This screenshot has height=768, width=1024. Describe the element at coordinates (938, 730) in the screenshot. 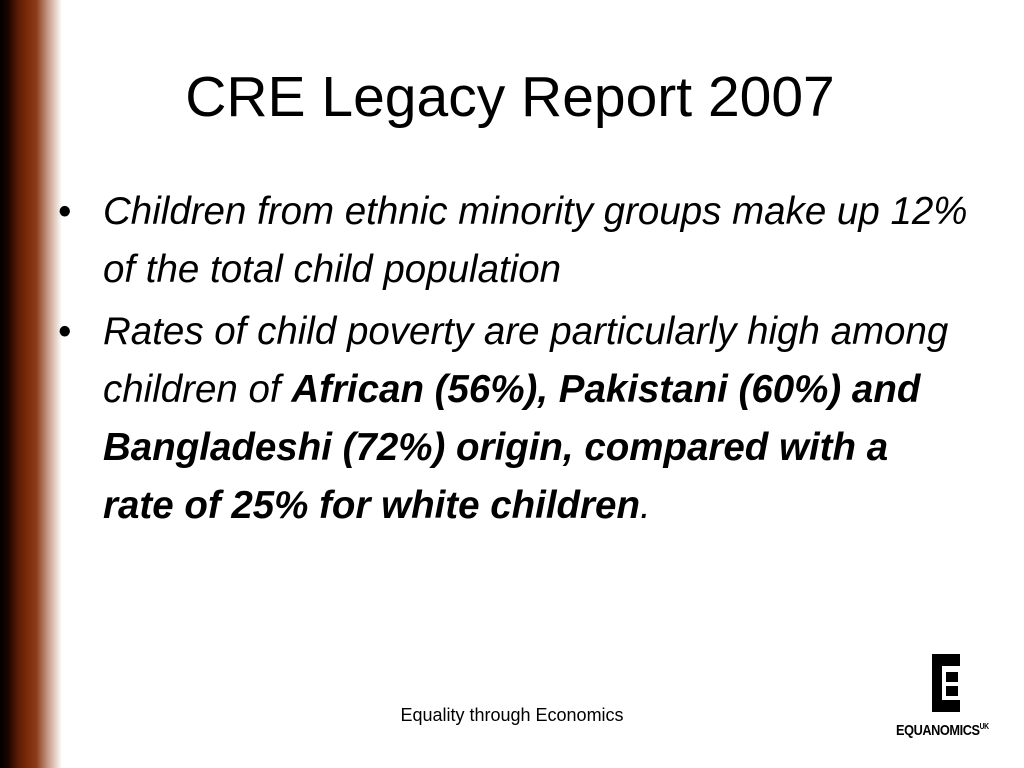

I see `logo-name: EQUANOMICS` at that location.